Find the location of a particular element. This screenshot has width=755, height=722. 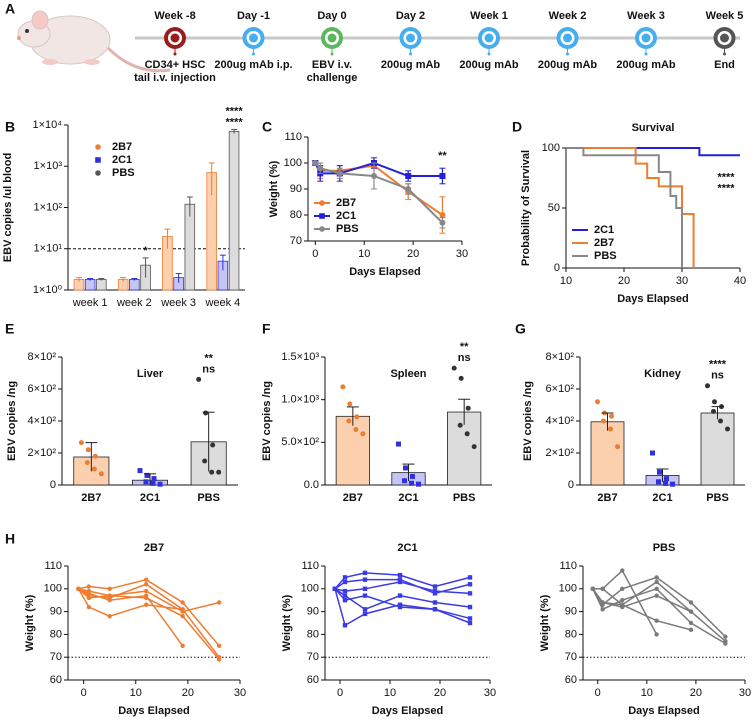

x-tick-label: 10 is located at coordinates (390, 693).